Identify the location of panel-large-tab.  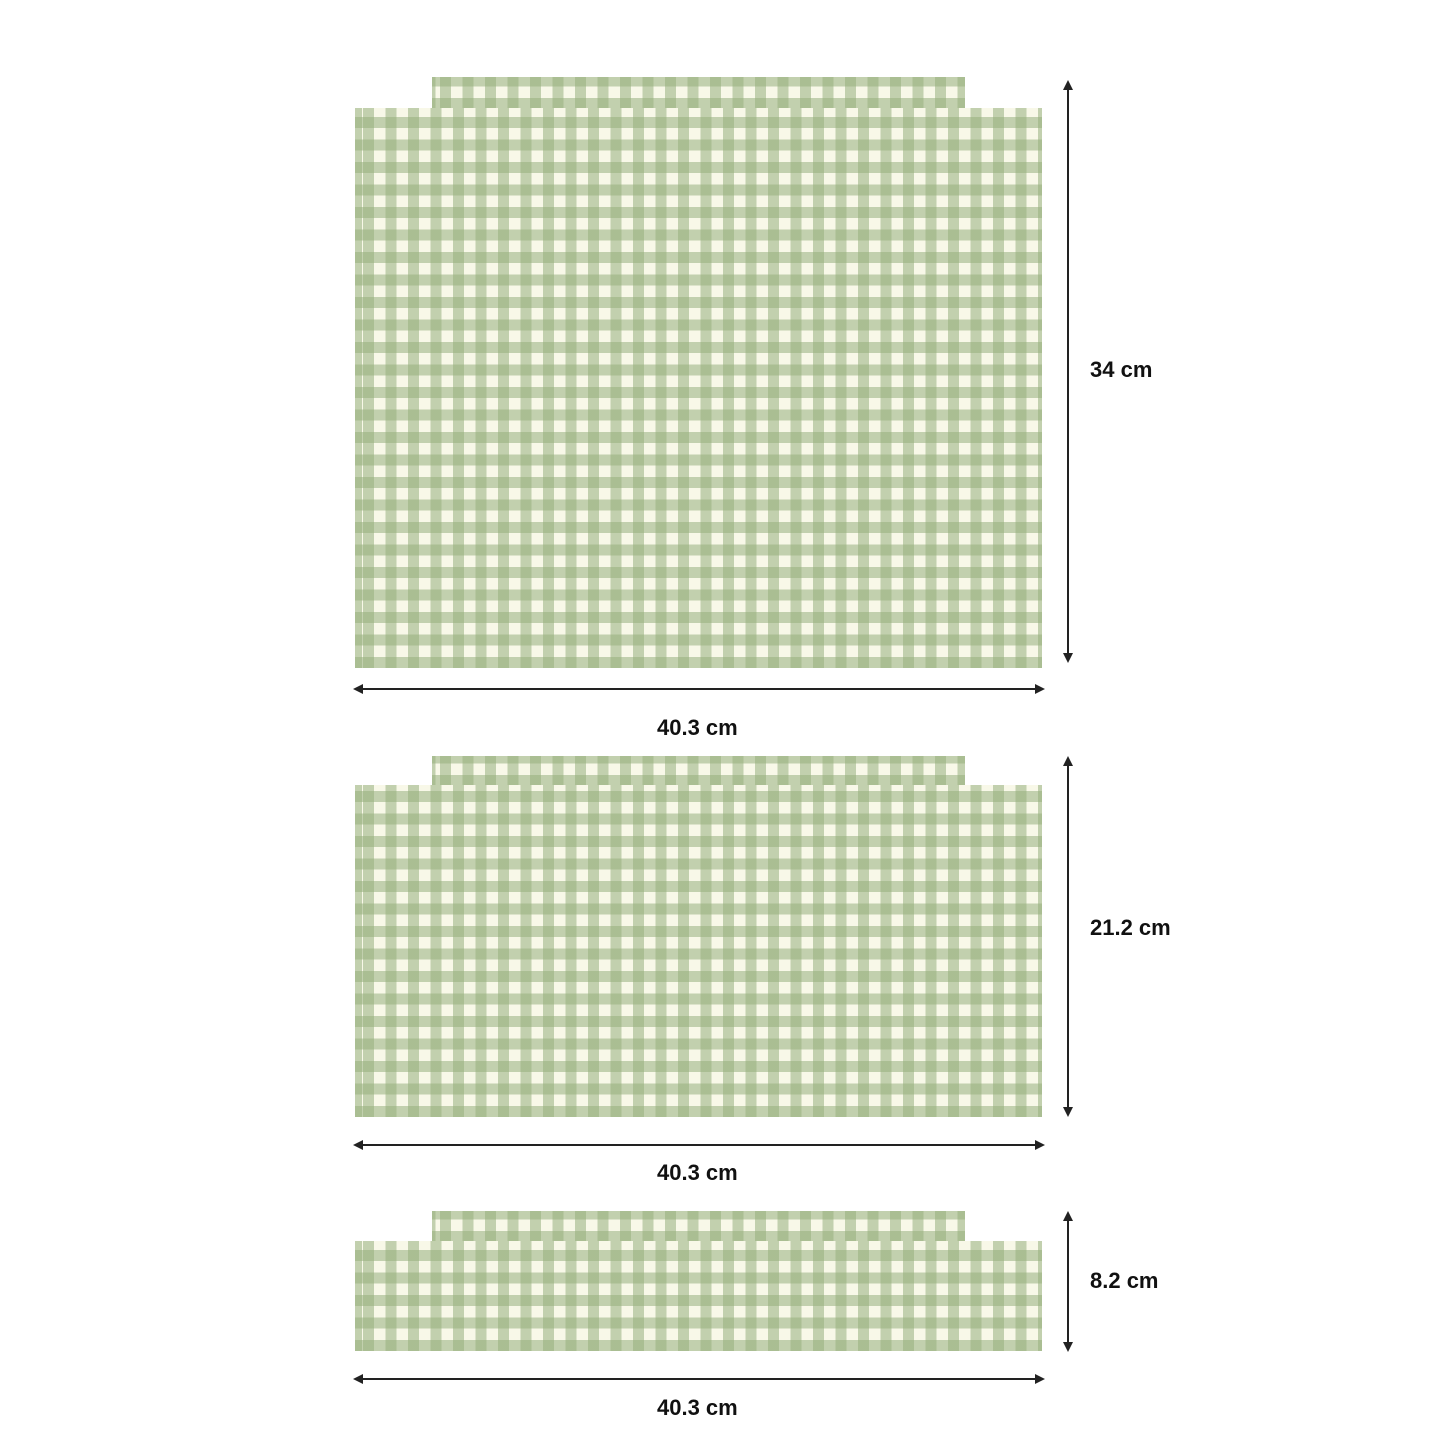
(698, 93).